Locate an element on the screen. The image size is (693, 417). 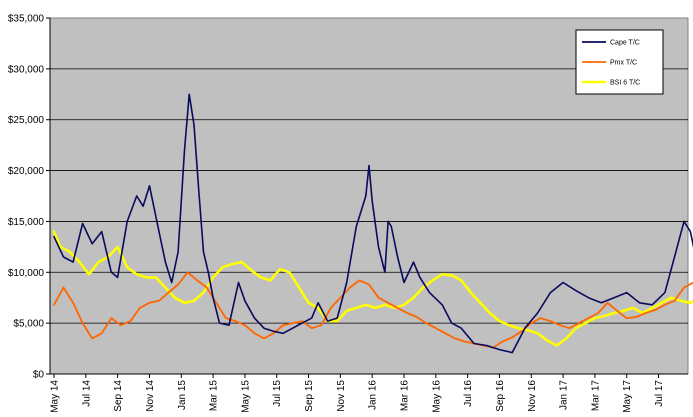
x-tick-label: May 15 is located at coordinates (245, 396).